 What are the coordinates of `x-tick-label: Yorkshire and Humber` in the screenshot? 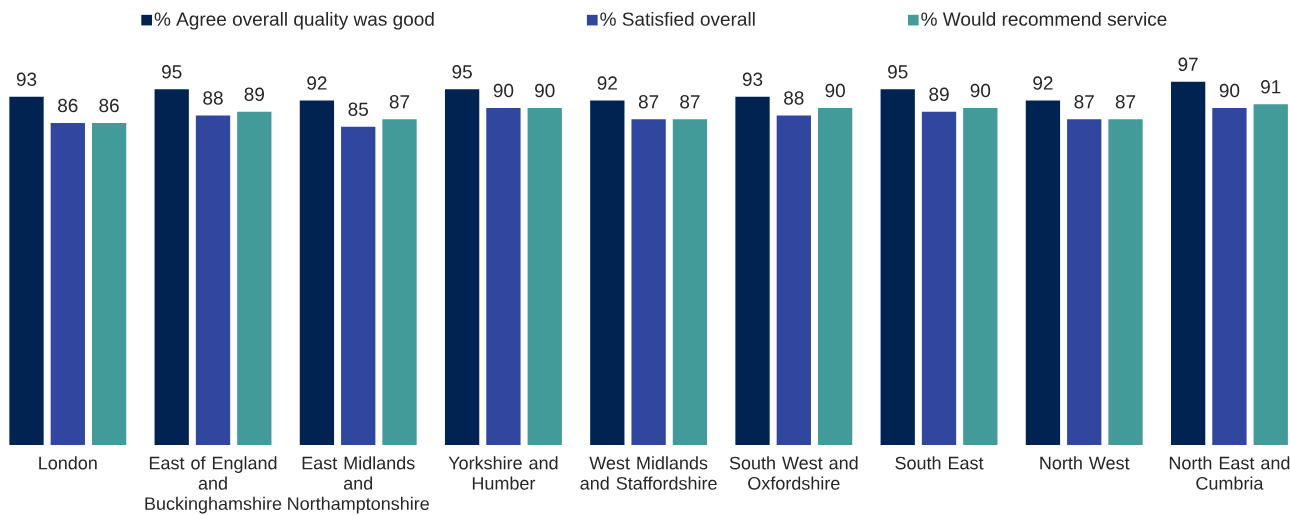 It's located at (503, 473).